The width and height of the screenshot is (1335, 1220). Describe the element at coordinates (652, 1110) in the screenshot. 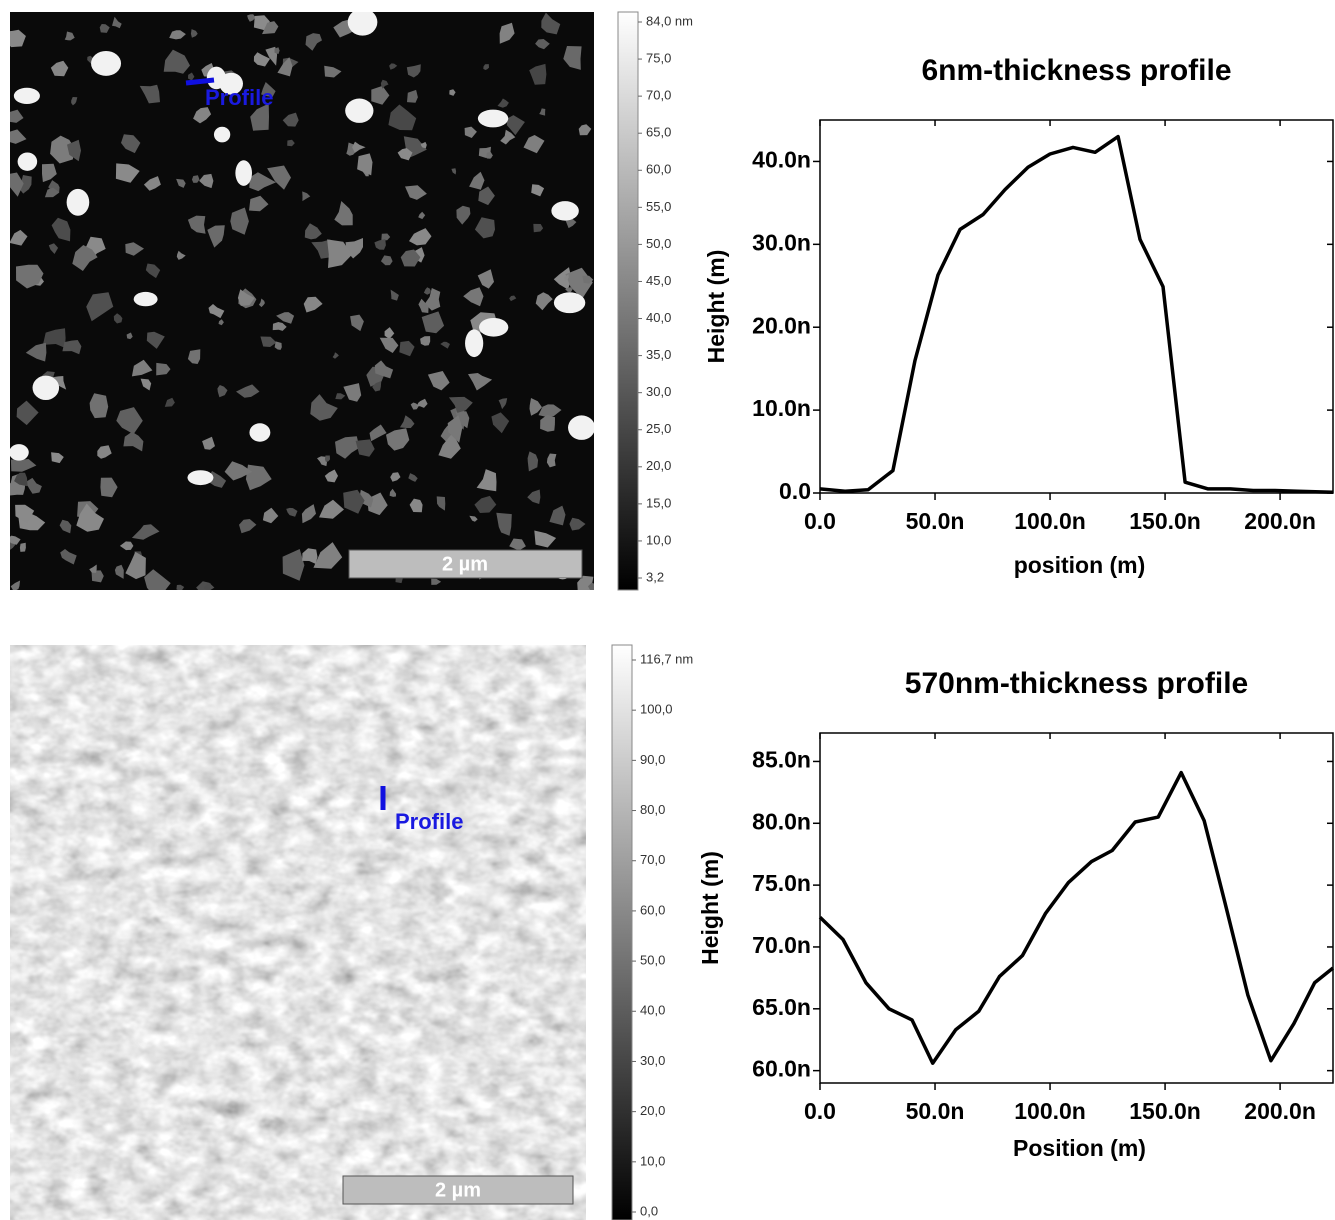

I see `colorbar-label: 20,0` at that location.